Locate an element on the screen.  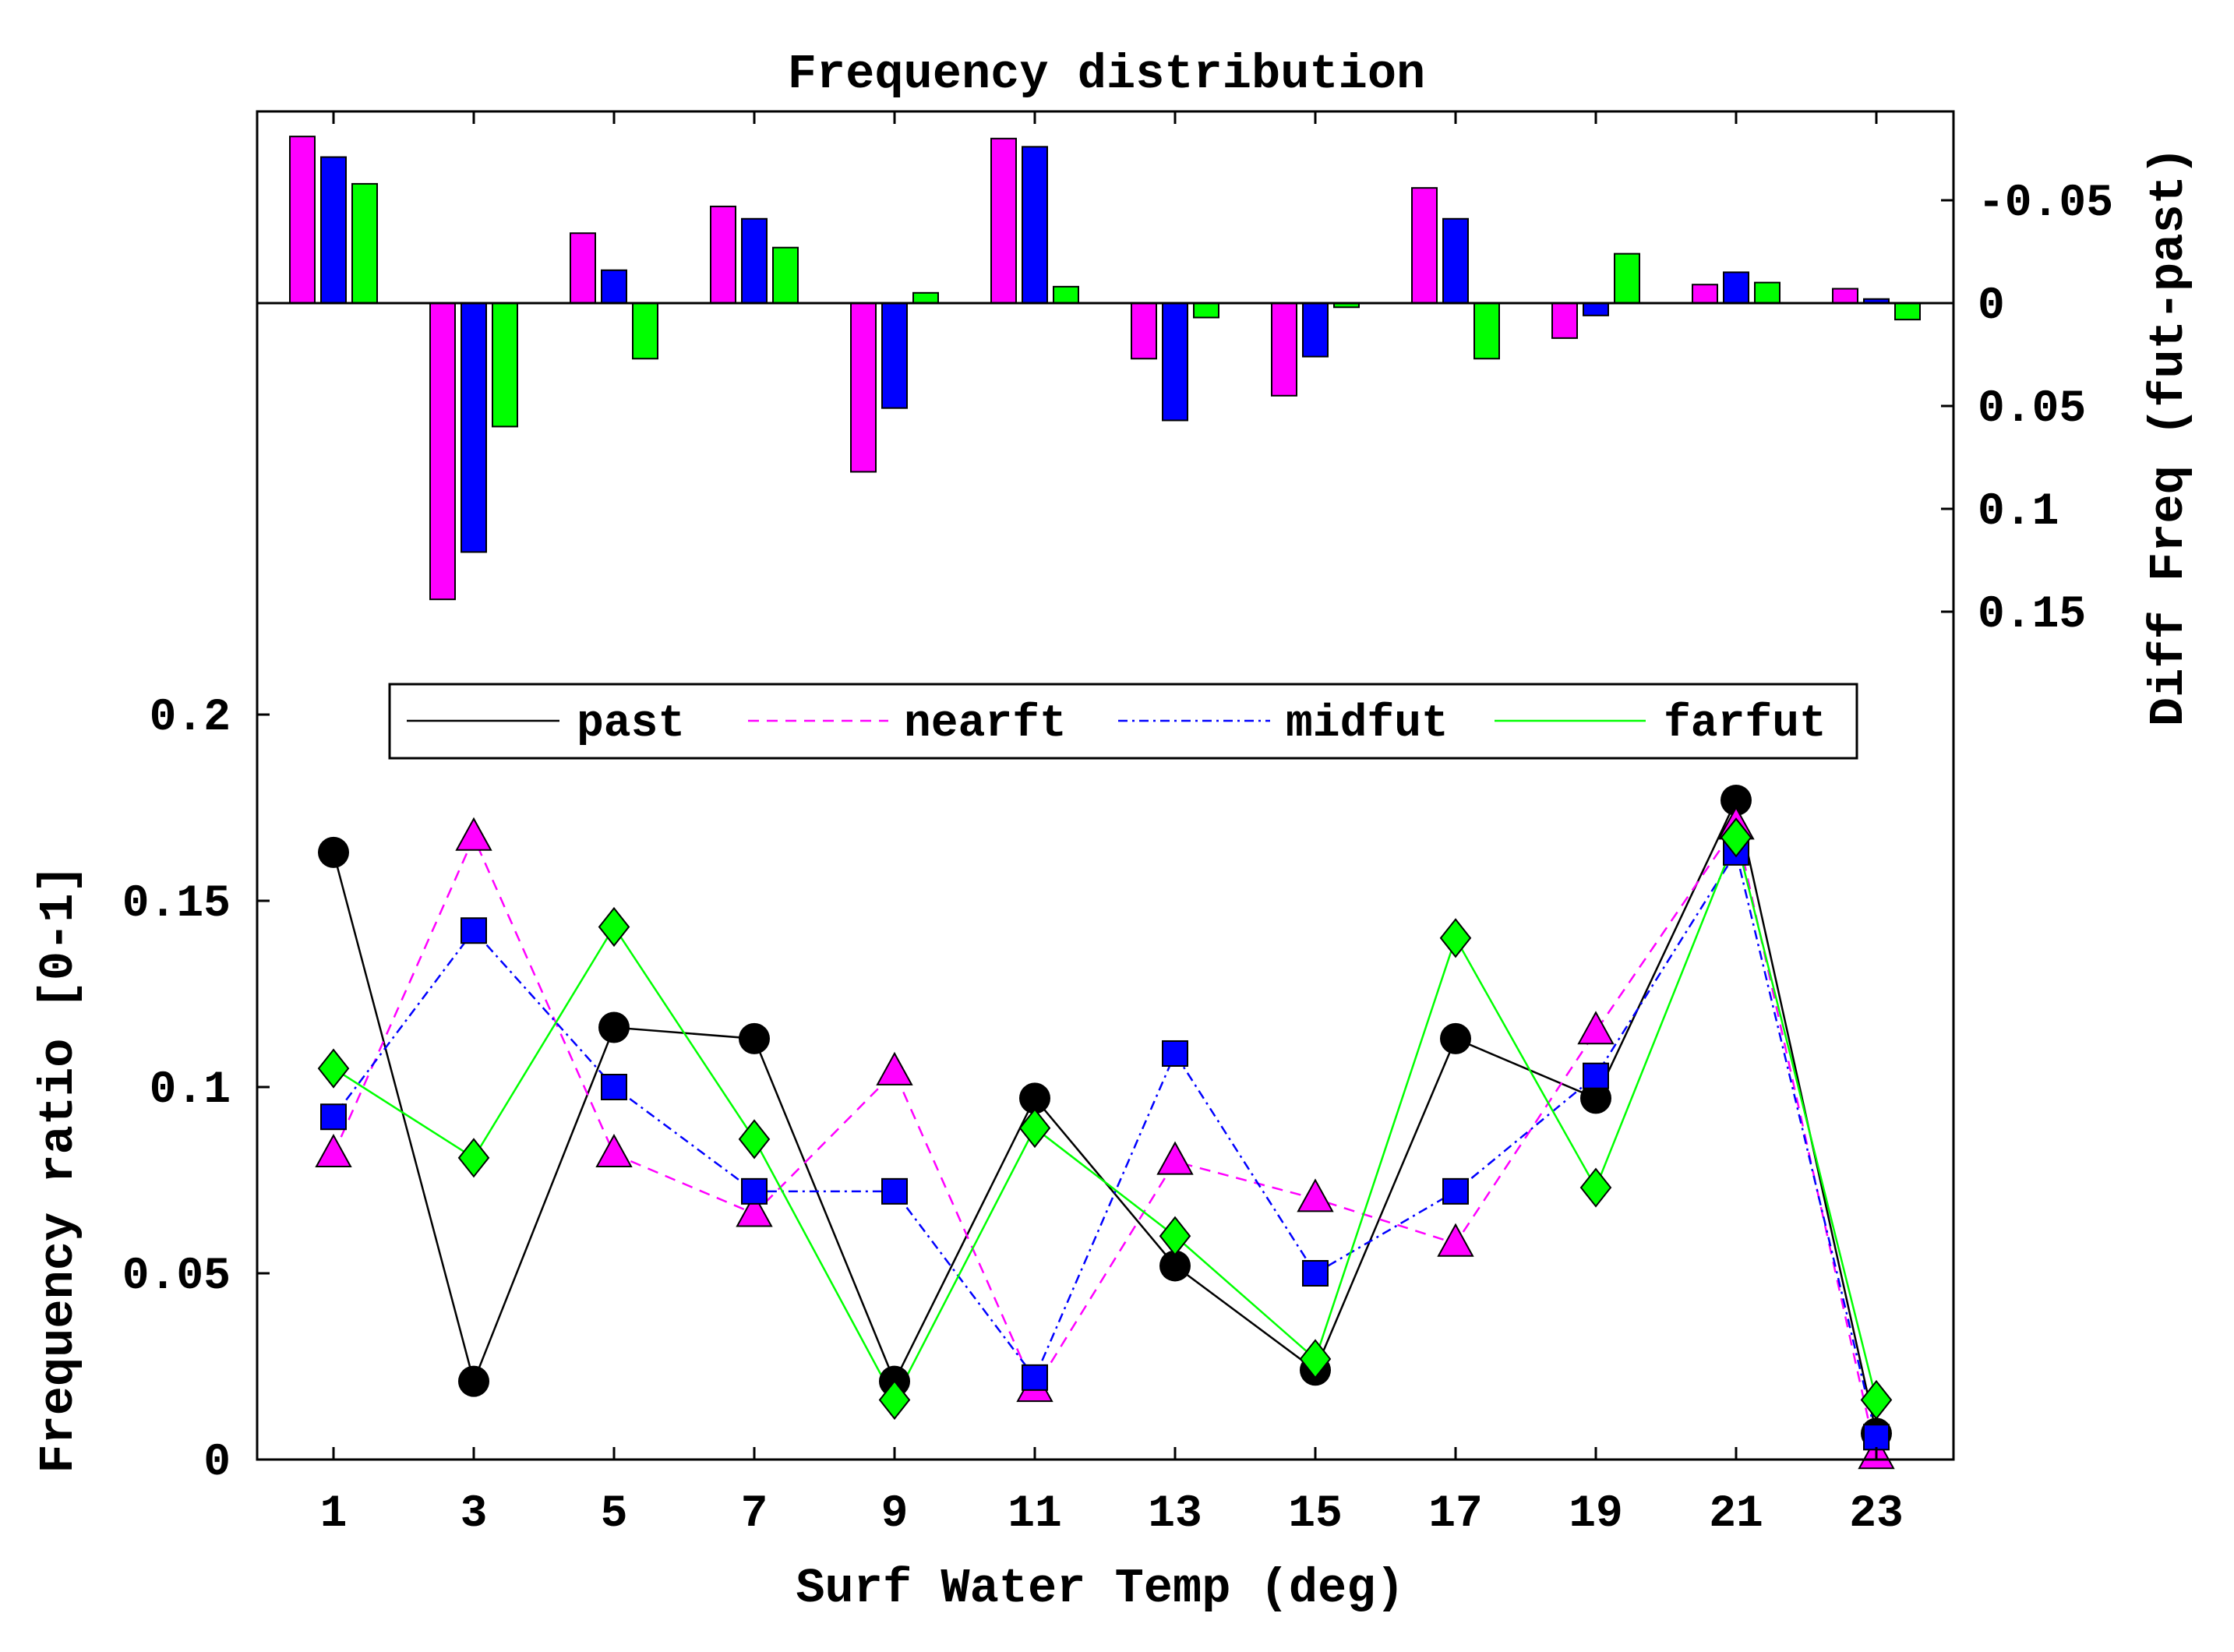
y2-tick-label-0.1: 0.1 is located at coordinates (2018, 513).